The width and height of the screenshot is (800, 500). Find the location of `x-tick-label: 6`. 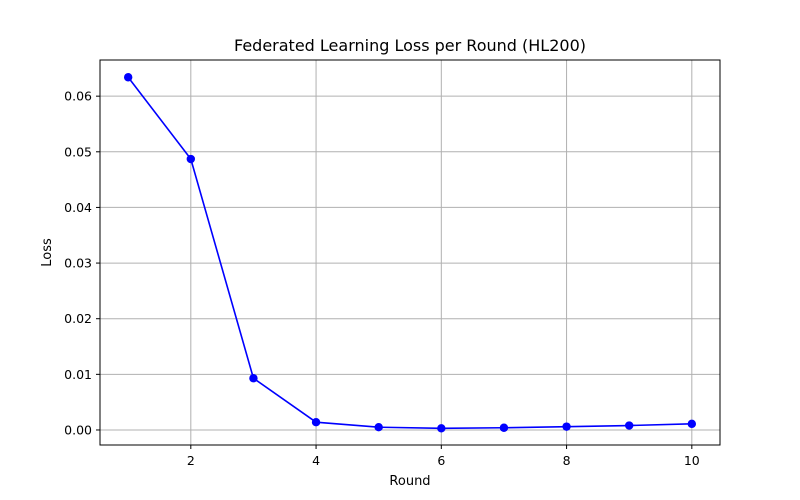

x-tick-label: 6 is located at coordinates (441, 460).